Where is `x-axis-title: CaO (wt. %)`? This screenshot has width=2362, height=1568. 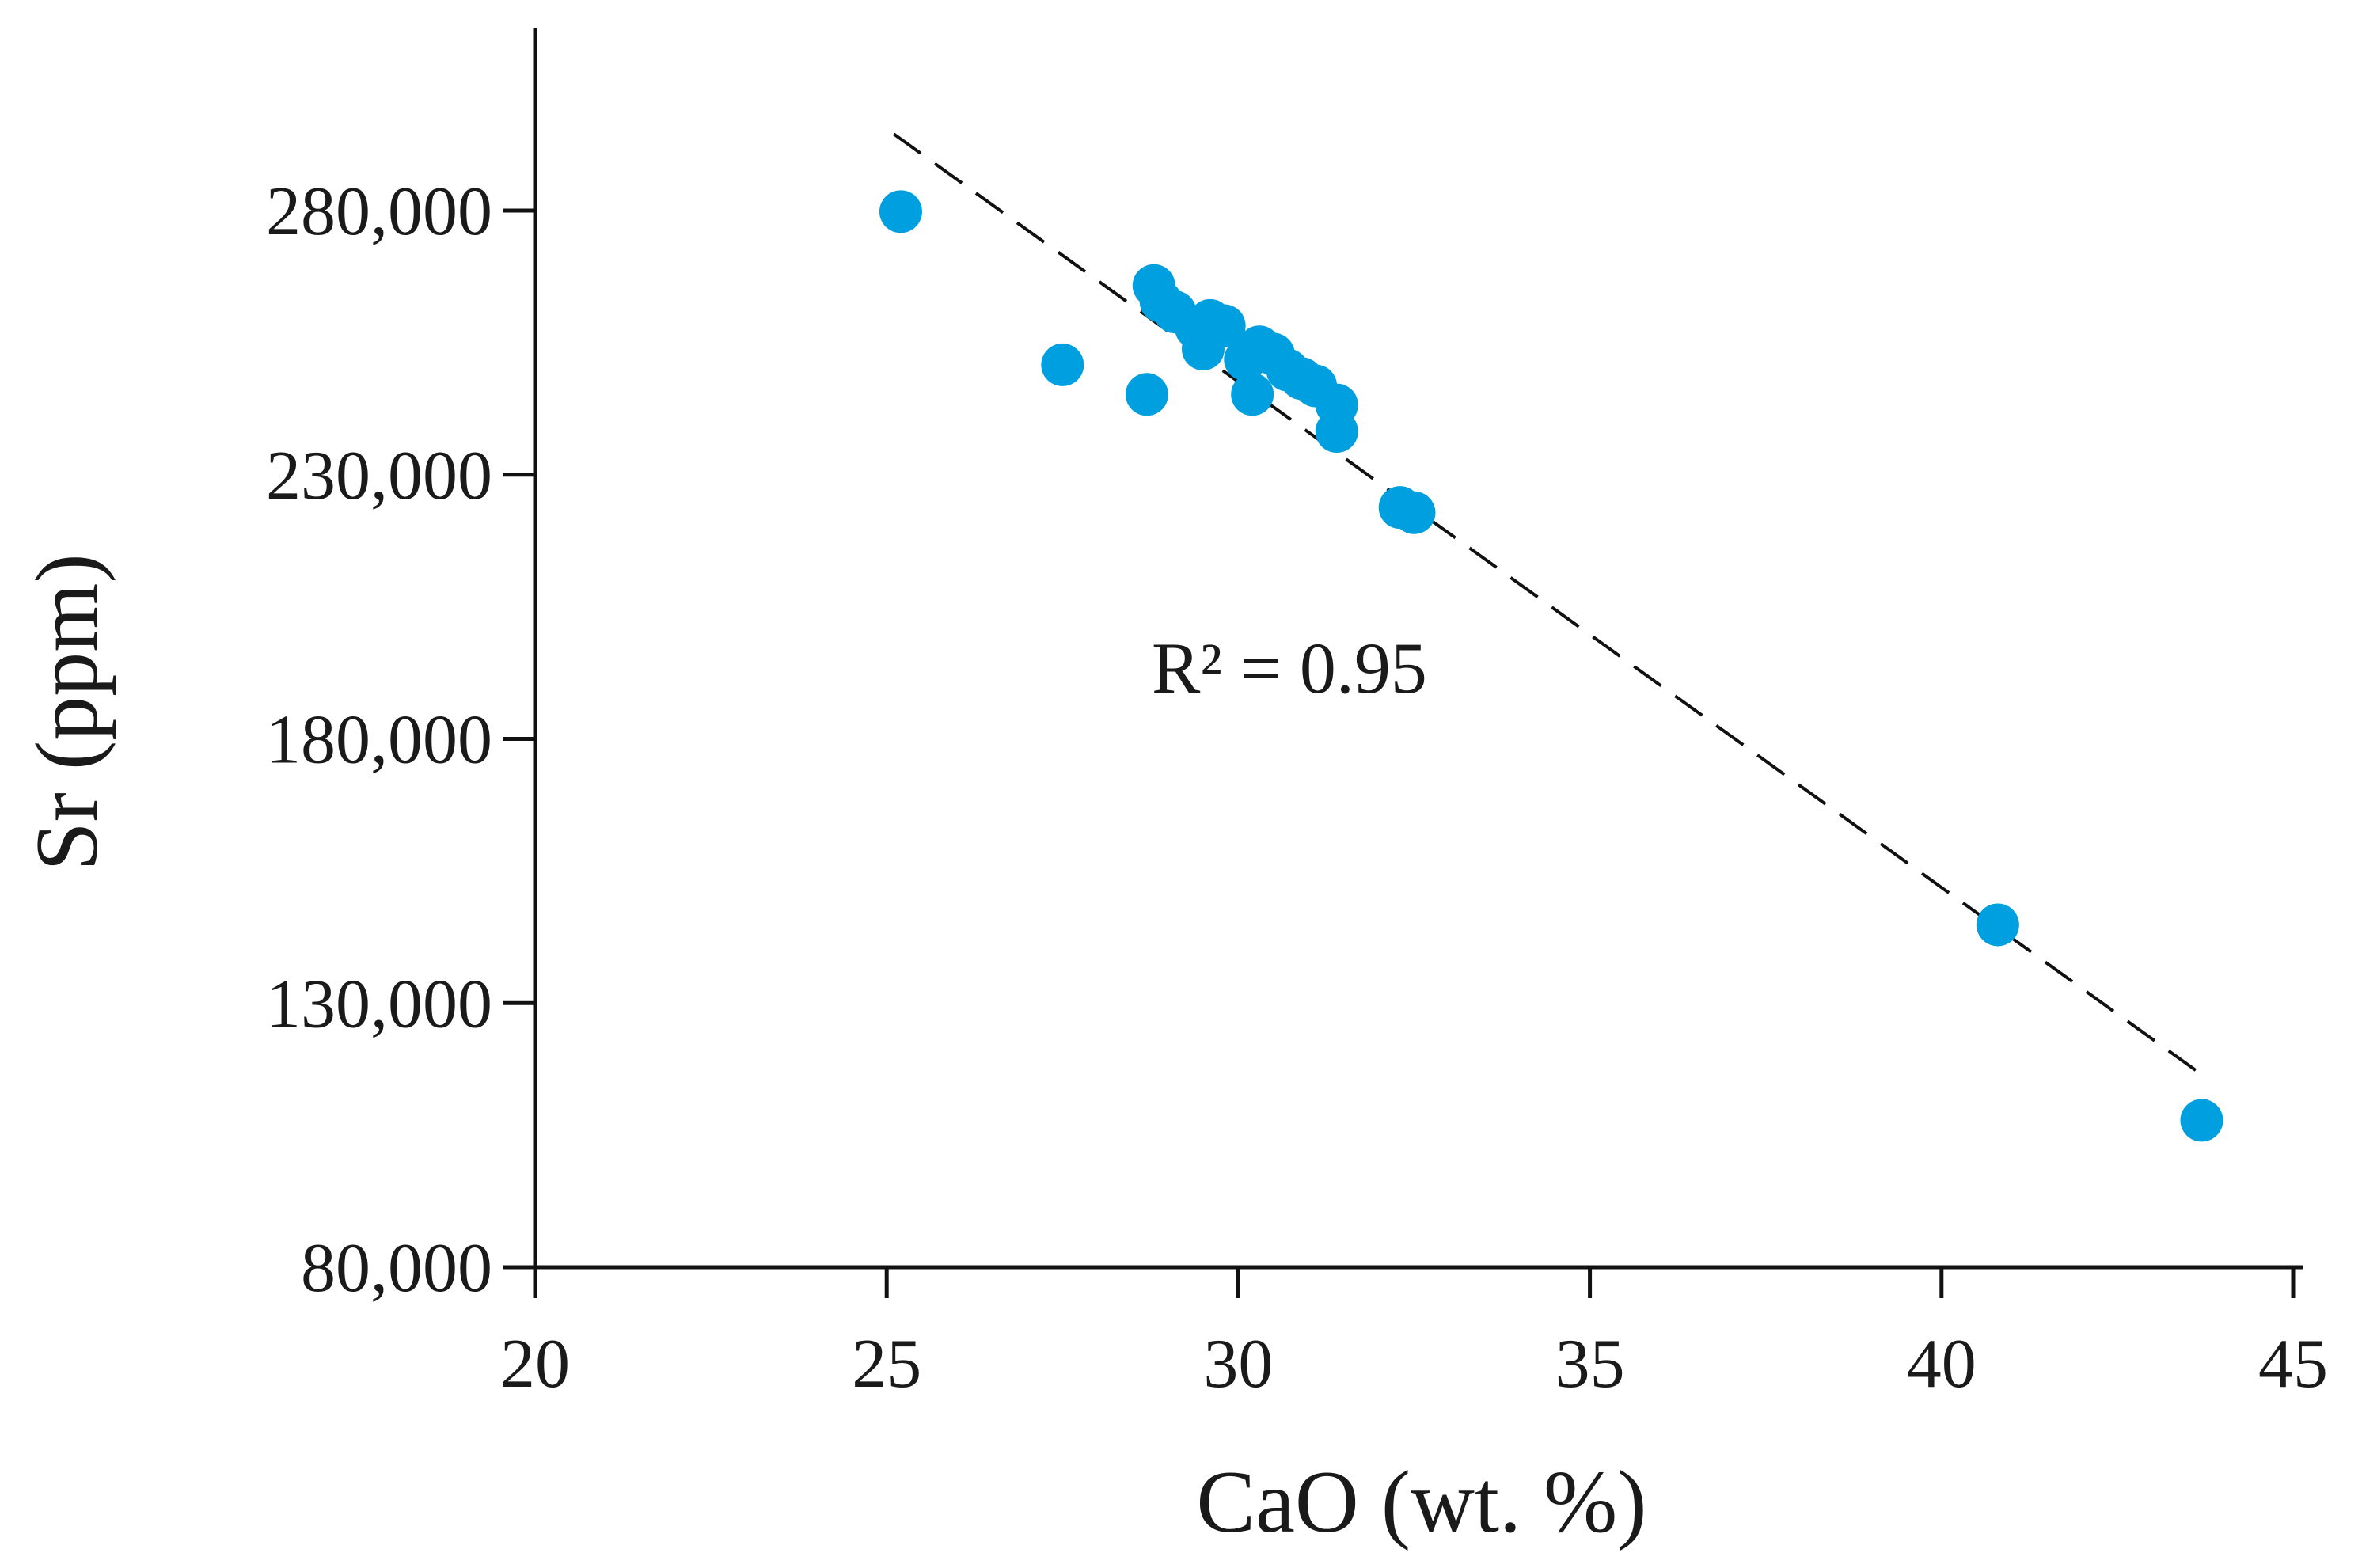 x-axis-title: CaO (wt. %) is located at coordinates (1421, 1502).